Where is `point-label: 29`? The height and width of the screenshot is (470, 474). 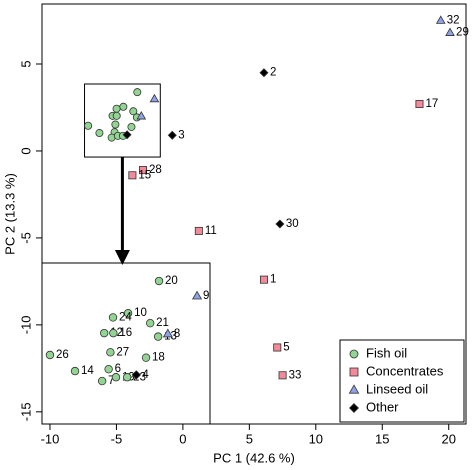
point-label: 29 is located at coordinates (462, 33).